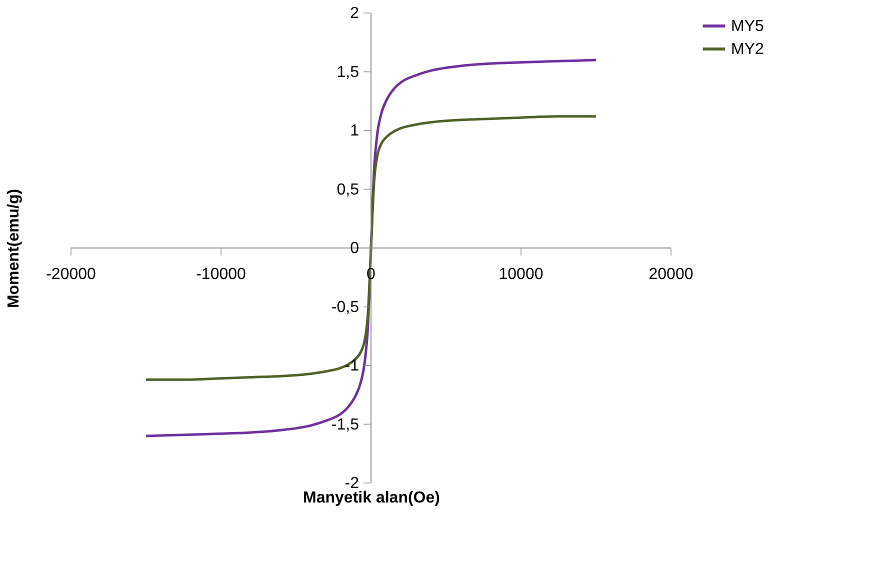 The image size is (882, 578). I want to click on y-tick-label: -2, so click(352, 483).